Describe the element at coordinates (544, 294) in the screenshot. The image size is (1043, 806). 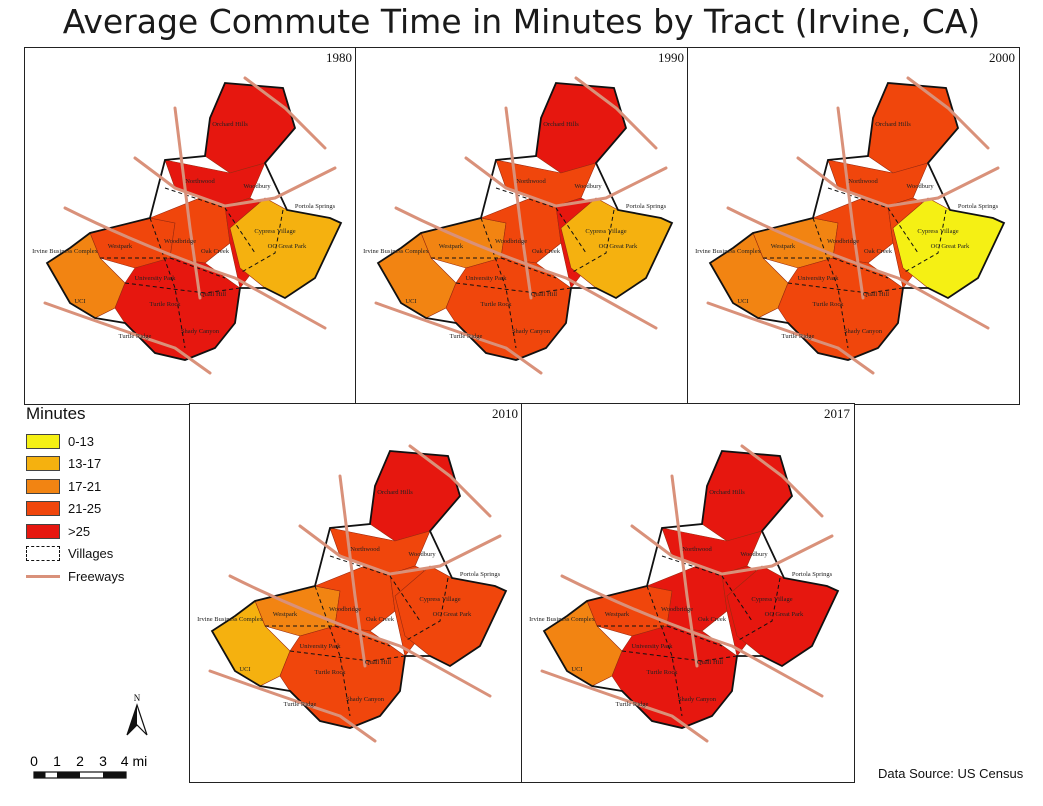
I see `place-label: Quail Hill` at that location.